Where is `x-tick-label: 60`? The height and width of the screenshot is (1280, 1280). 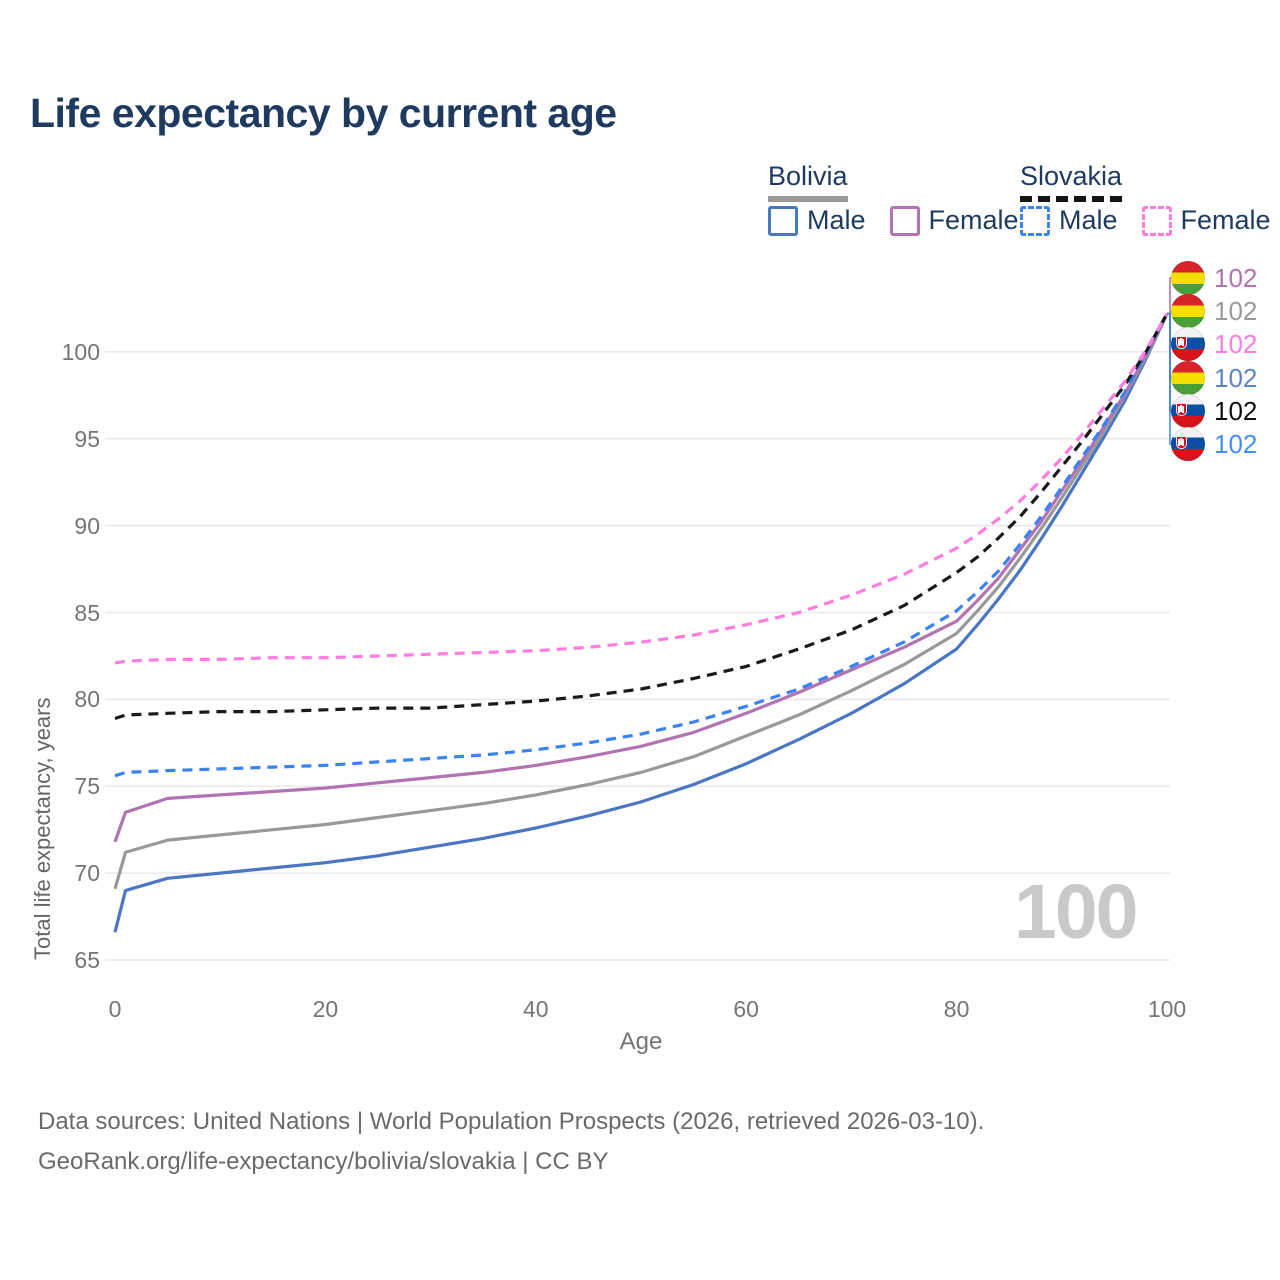 x-tick-label: 60 is located at coordinates (746, 1009).